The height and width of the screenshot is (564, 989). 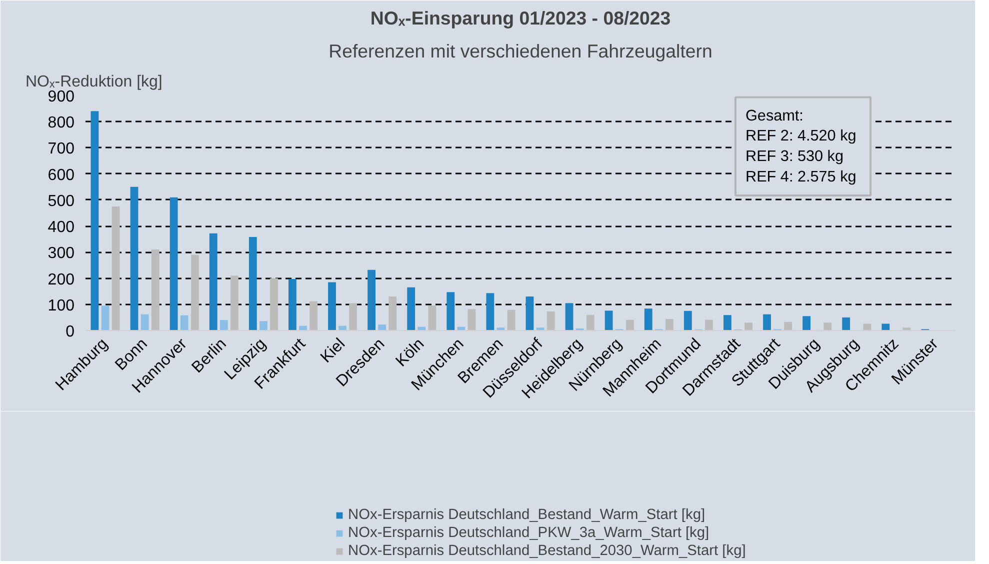 What do you see at coordinates (801, 177) in the screenshot?
I see `annotation: REF 4: 2.575 kg` at bounding box center [801, 177].